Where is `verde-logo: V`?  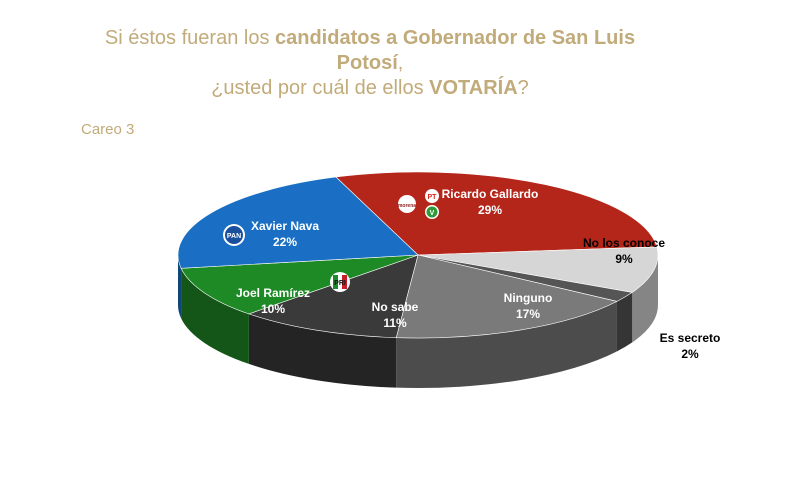
verde-logo: V is located at coordinates (432, 212).